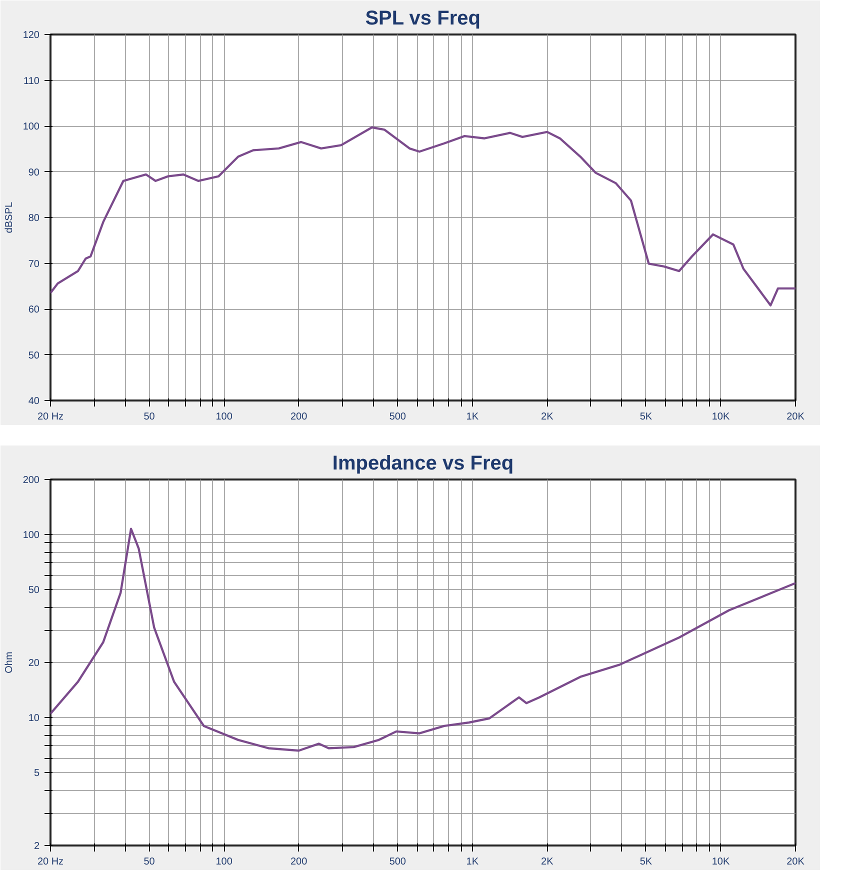 Image resolution: width=850 pixels, height=895 pixels. What do you see at coordinates (34, 401) in the screenshot?
I see `y-tick-label: 40` at bounding box center [34, 401].